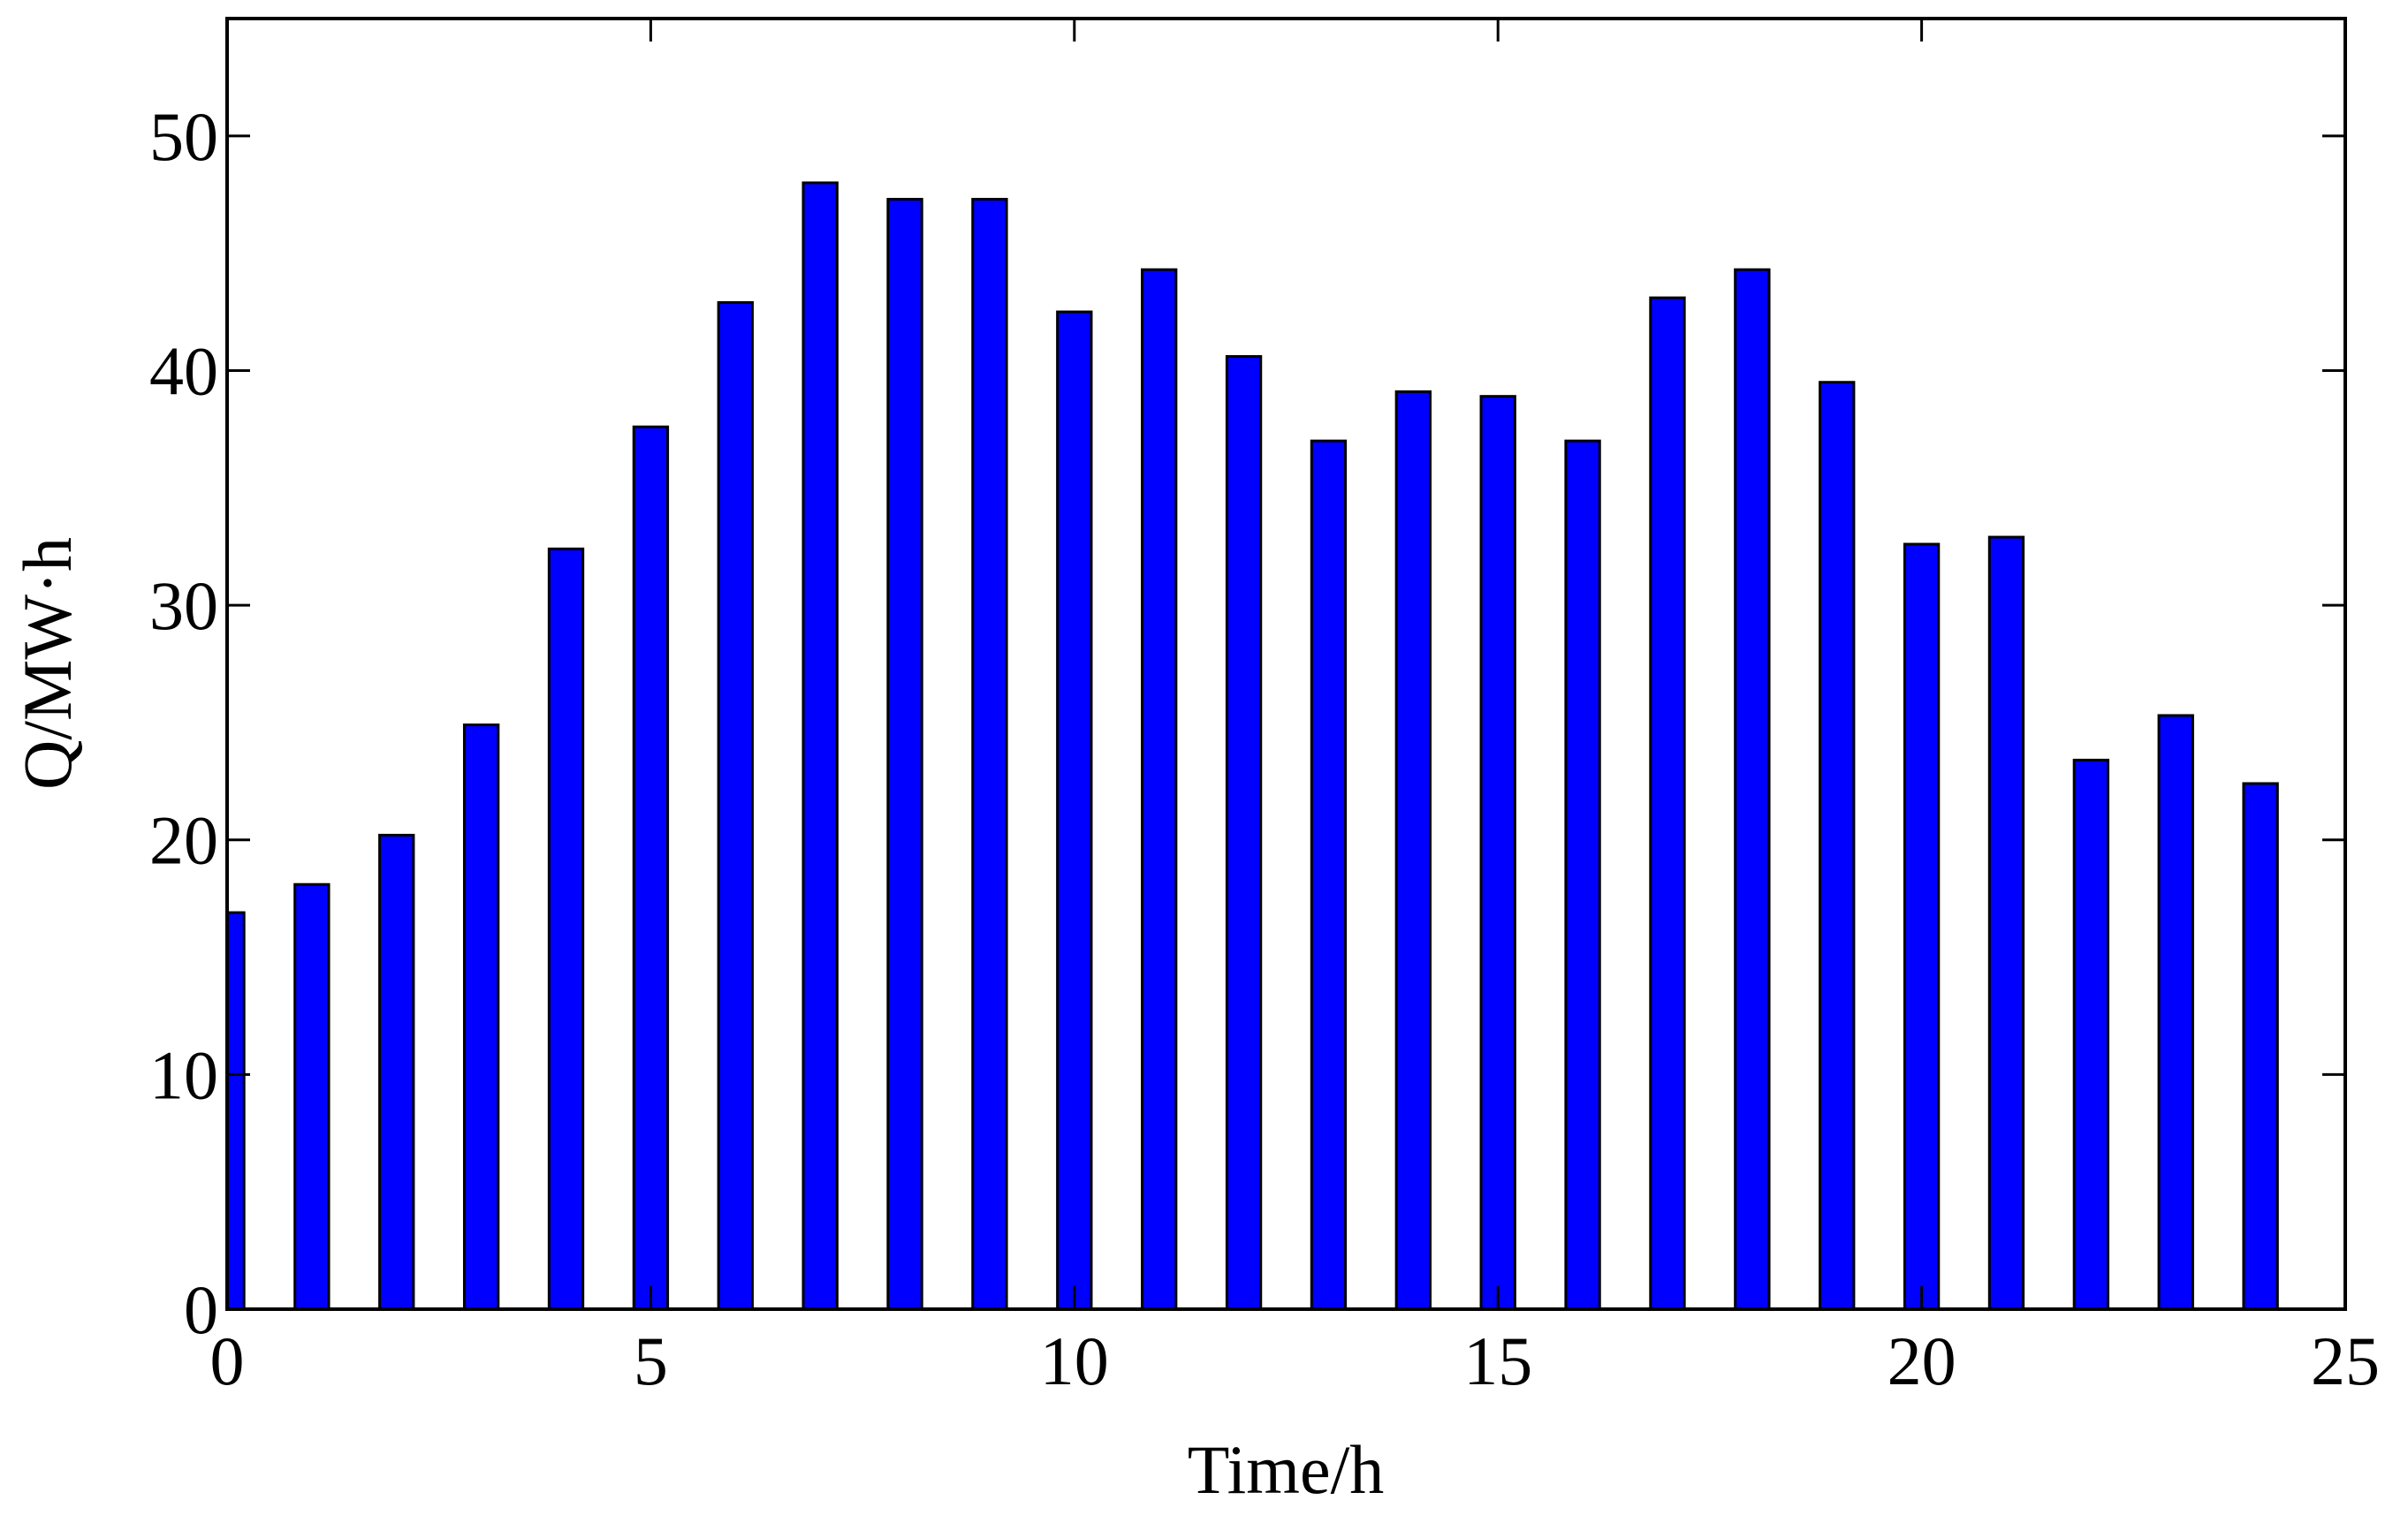 The image size is (2408, 1515). Describe the element at coordinates (2346, 1360) in the screenshot. I see `x-tick-label: 25` at that location.